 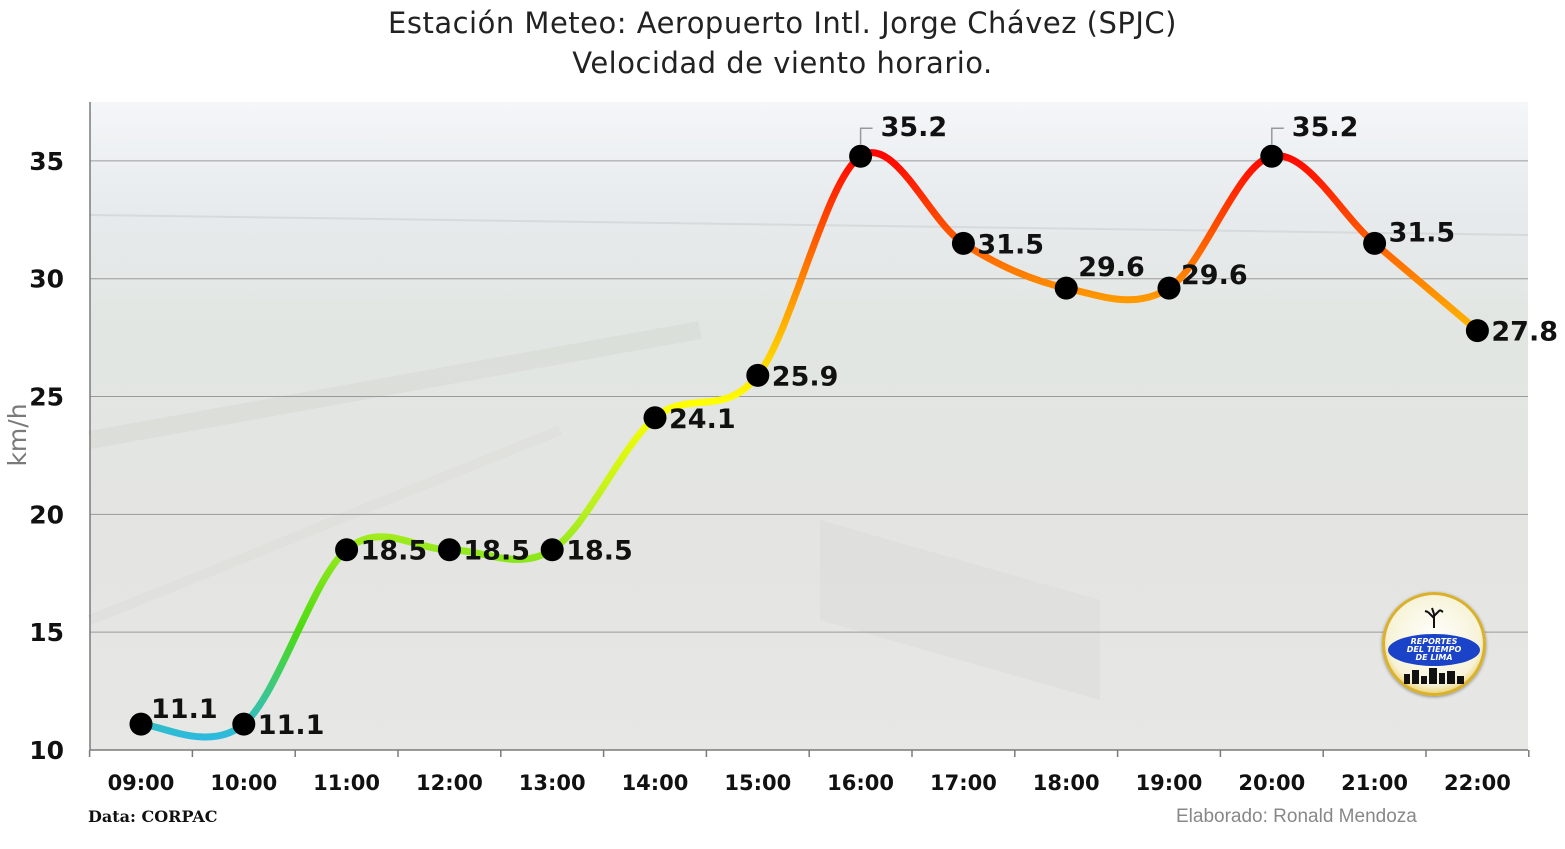 What do you see at coordinates (1271, 783) in the screenshot?
I see `x-tick-label-2000: 20:00` at bounding box center [1271, 783].